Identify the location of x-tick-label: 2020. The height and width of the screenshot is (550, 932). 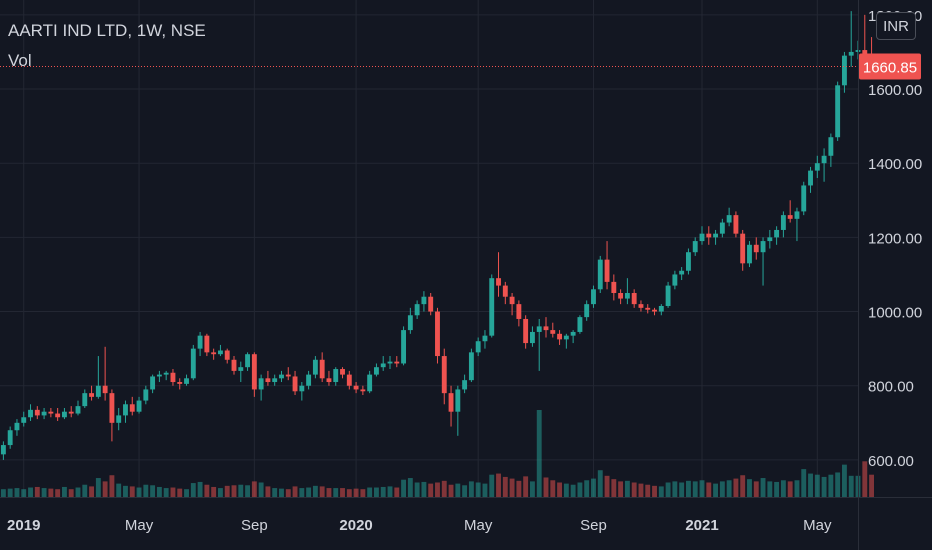
(355, 525).